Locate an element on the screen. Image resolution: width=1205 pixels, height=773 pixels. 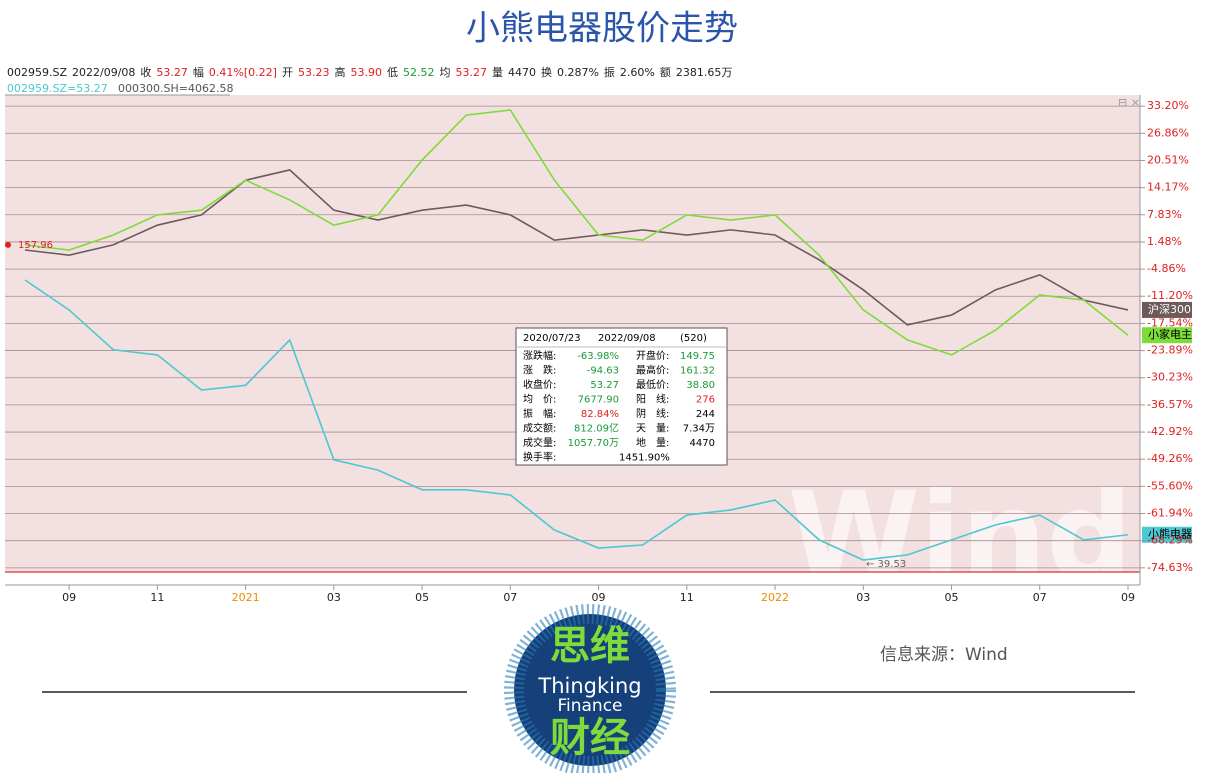
popup-value: 244 is located at coordinates (705, 414).